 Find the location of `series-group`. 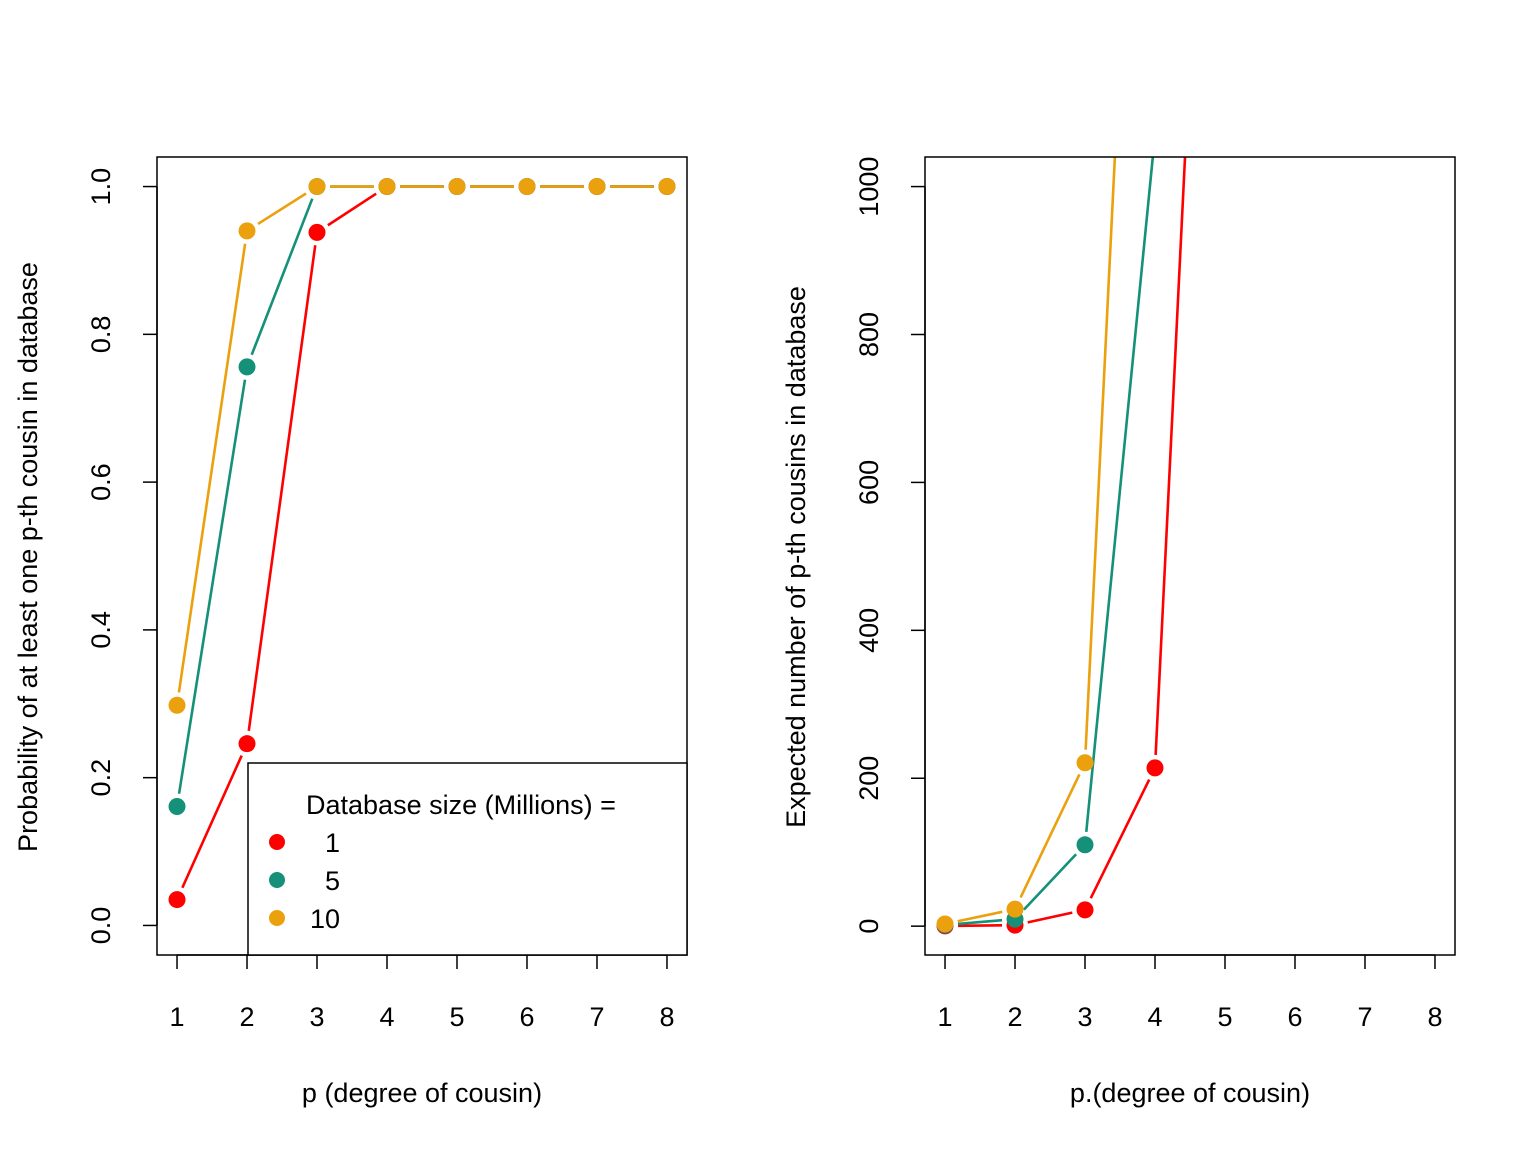

series-group is located at coordinates (1061, 530).